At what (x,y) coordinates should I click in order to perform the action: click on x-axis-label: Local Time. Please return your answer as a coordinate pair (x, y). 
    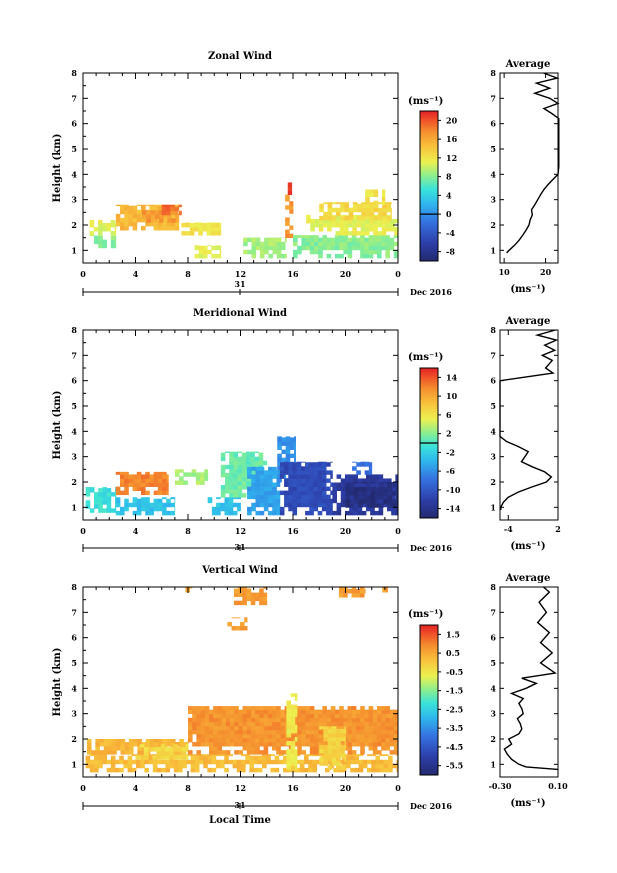
    Looking at the image, I should click on (240, 820).